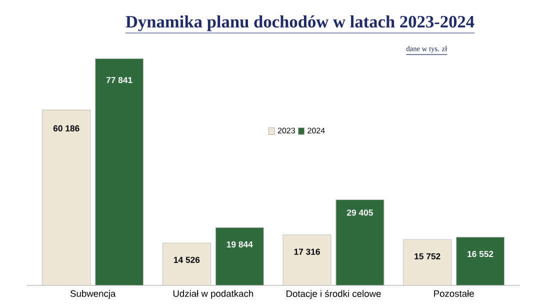  I want to click on chart-title: Dynamika planu dochodów w latach 2023-2024, so click(300, 23).